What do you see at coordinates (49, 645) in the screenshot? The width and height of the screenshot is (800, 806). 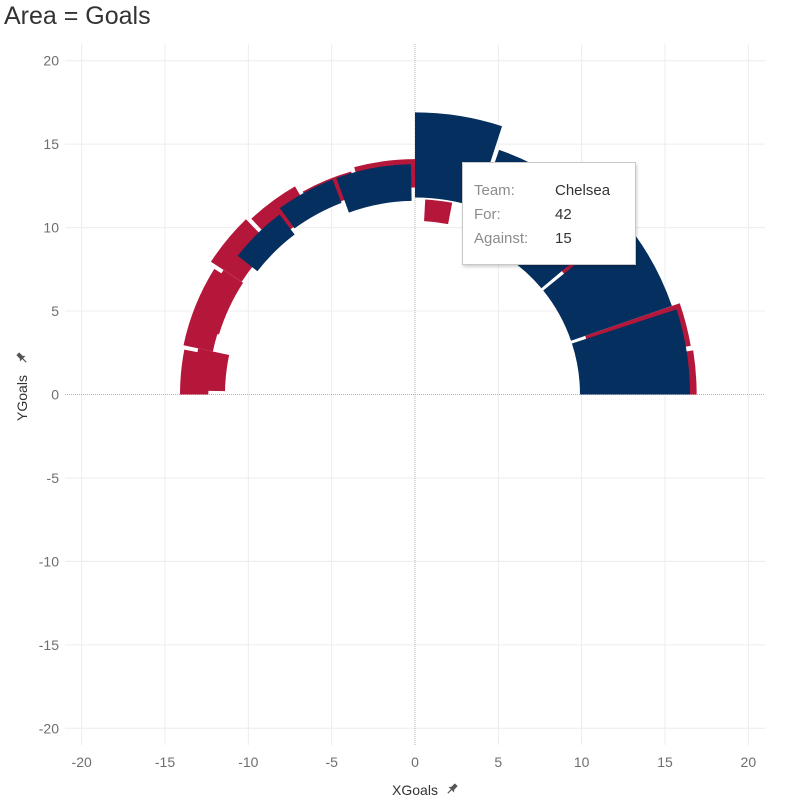 I see `y-tick-label: -15` at bounding box center [49, 645].